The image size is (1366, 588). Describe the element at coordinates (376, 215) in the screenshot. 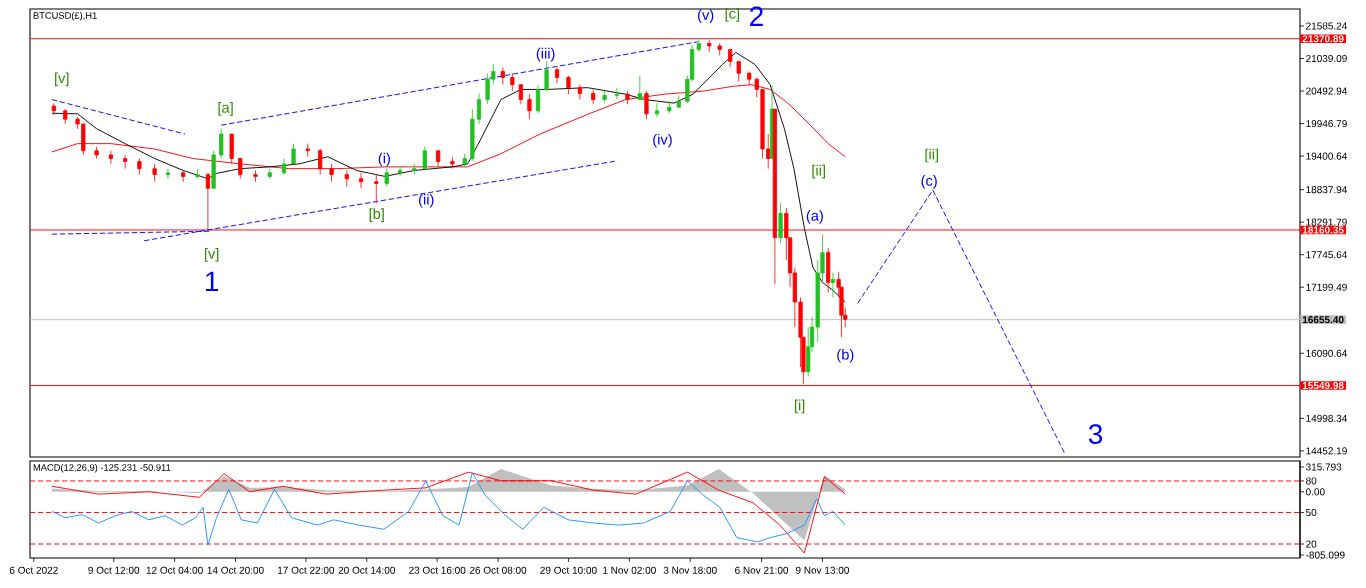

I see `annotation: [b]` at that location.